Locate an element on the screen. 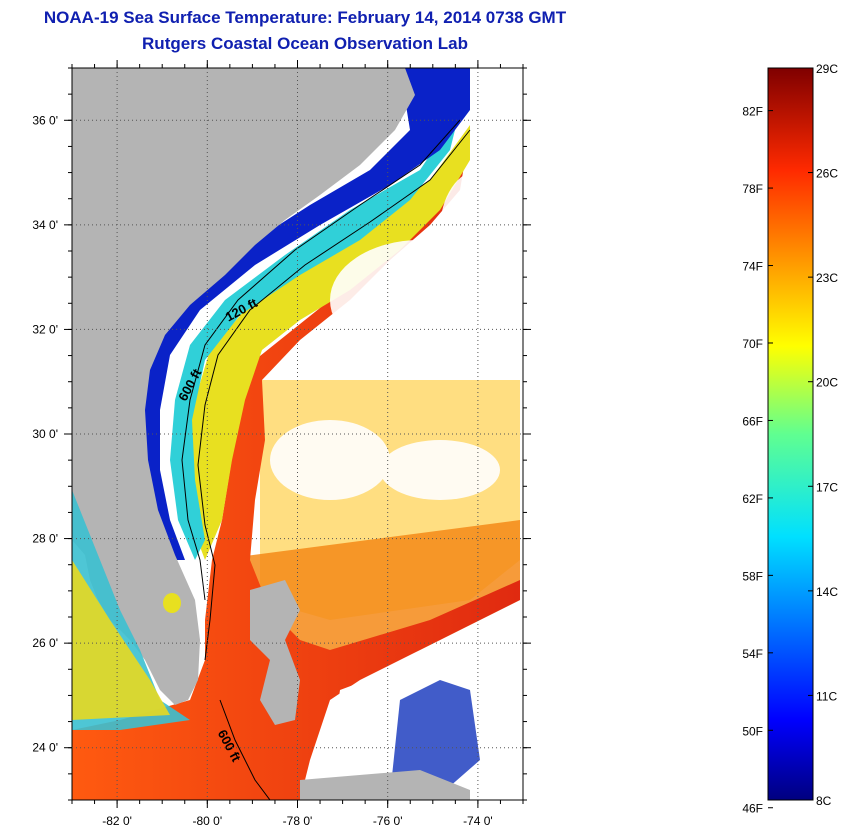 This screenshot has height=832, width=841. colorbar-f-label: 78F is located at coordinates (752, 189).